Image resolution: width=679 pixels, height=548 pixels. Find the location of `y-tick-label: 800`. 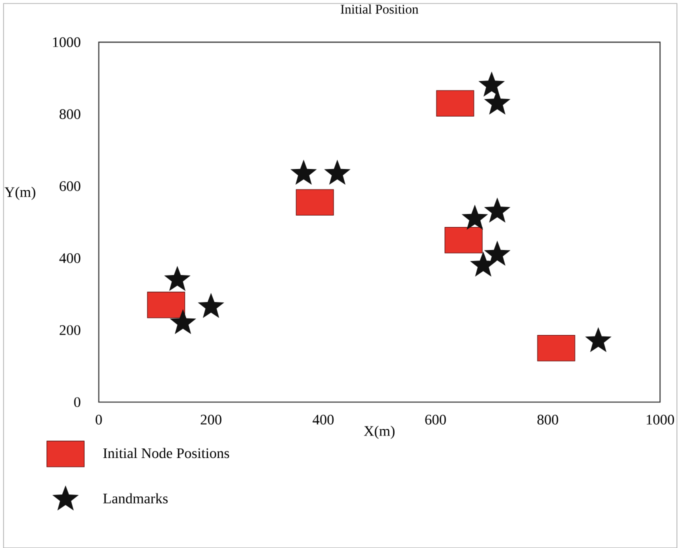

y-tick-label: 800 is located at coordinates (70, 114).